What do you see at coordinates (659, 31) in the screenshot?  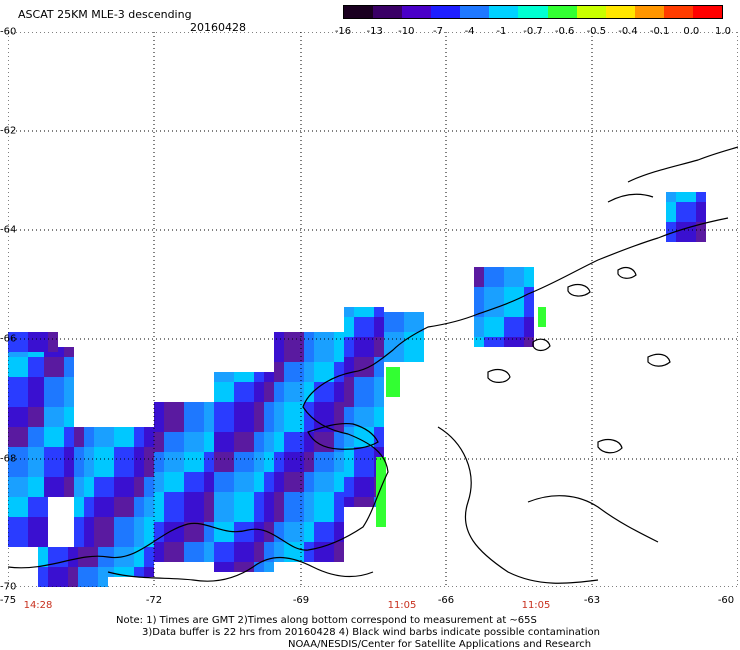 I see `colorbar-label: -0.1` at bounding box center [659, 31].